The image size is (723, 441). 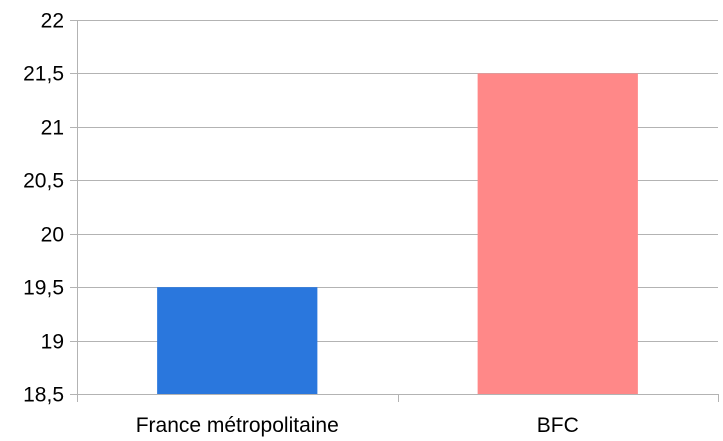 I want to click on y-tick-label: 20, so click(x=52, y=235).